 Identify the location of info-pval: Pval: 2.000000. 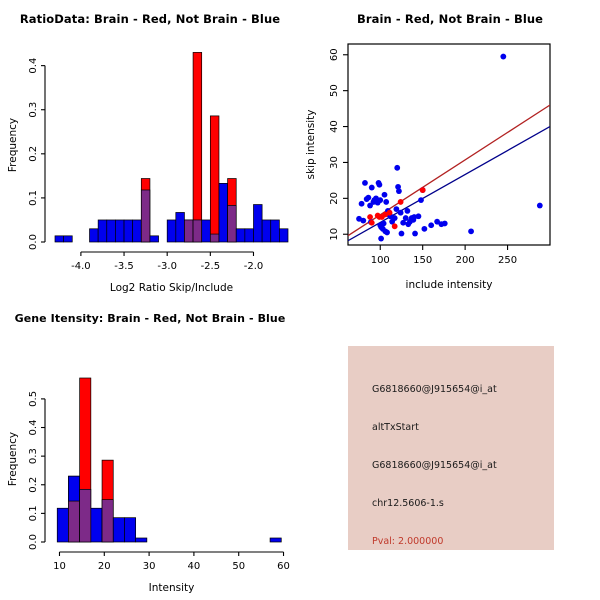
(408, 541).